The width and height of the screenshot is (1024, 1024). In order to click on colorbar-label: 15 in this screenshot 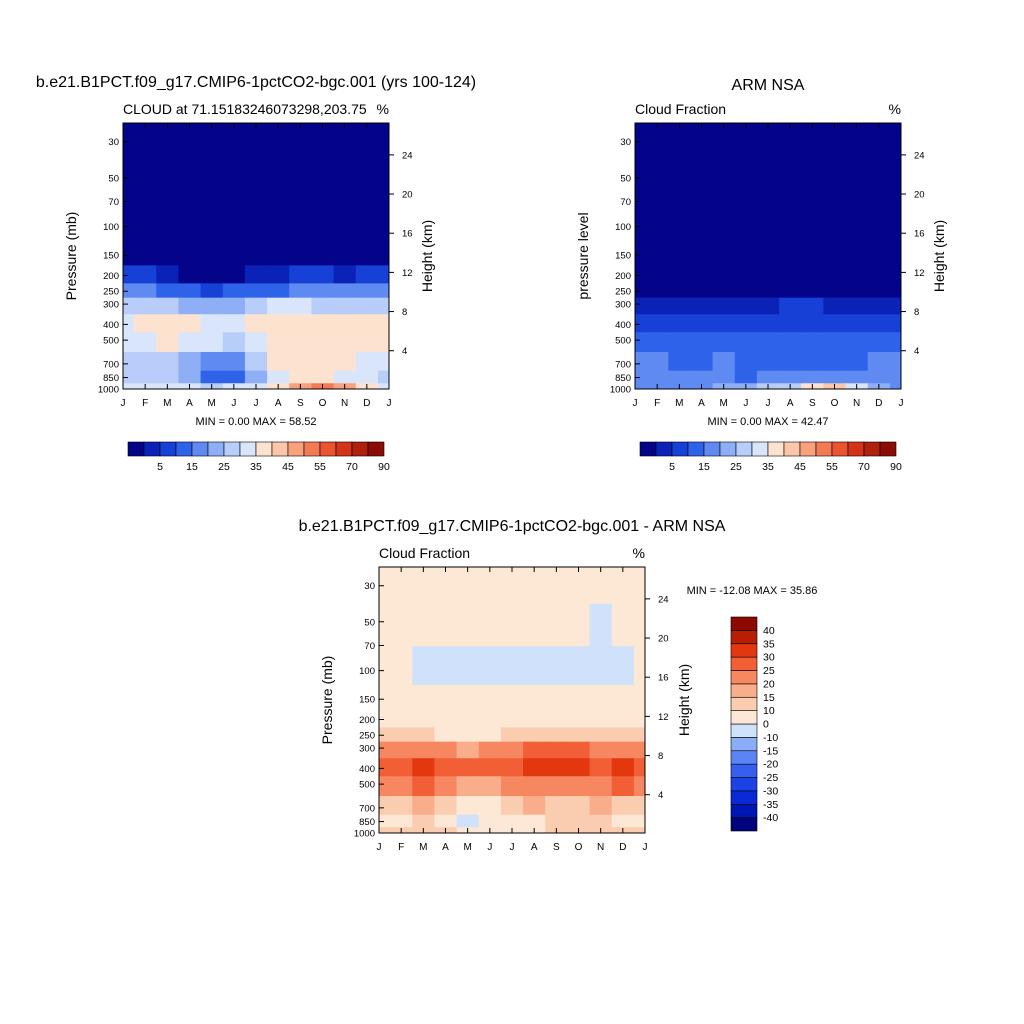, I will do `click(192, 467)`.